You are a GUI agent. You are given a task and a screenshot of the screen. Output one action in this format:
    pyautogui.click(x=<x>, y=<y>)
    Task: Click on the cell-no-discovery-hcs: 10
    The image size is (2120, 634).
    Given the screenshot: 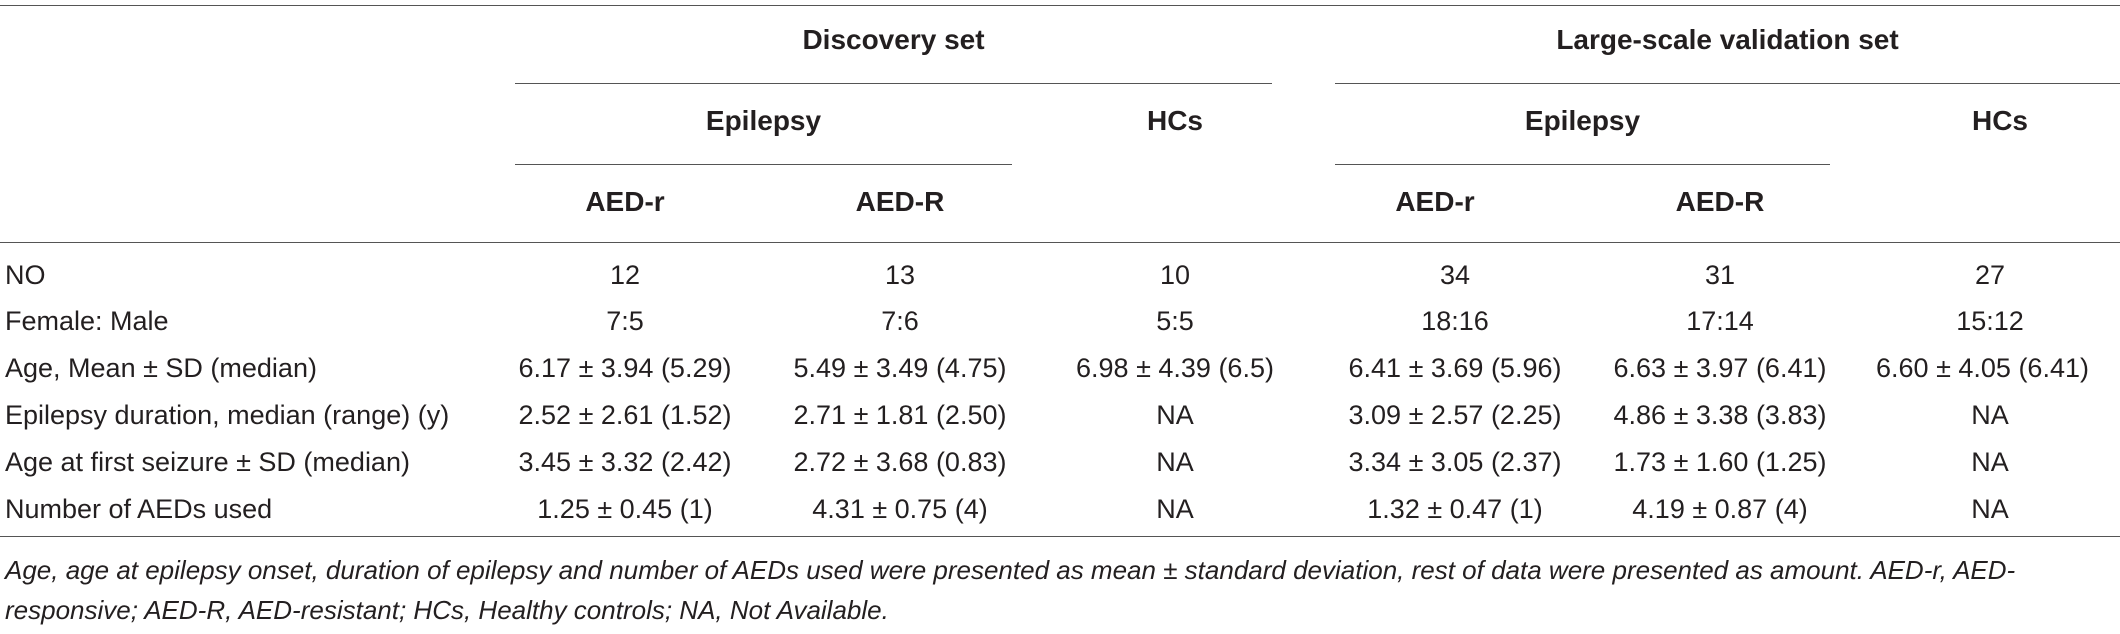 What is the action you would take?
    pyautogui.click(x=1175, y=275)
    